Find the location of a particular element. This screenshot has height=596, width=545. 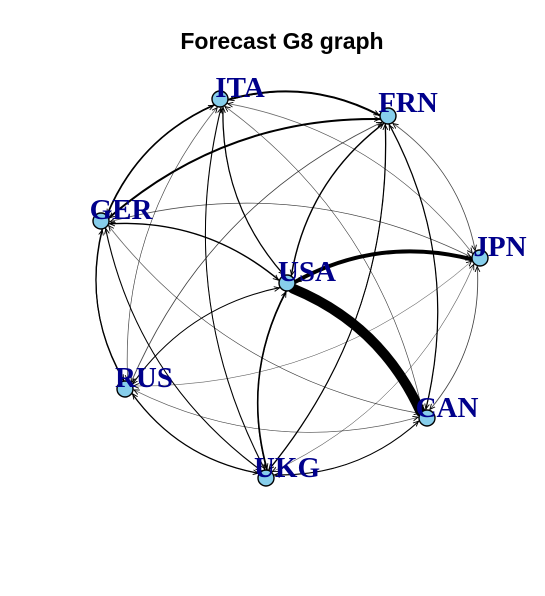

edge-rus-to-ita is located at coordinates (171, 245).